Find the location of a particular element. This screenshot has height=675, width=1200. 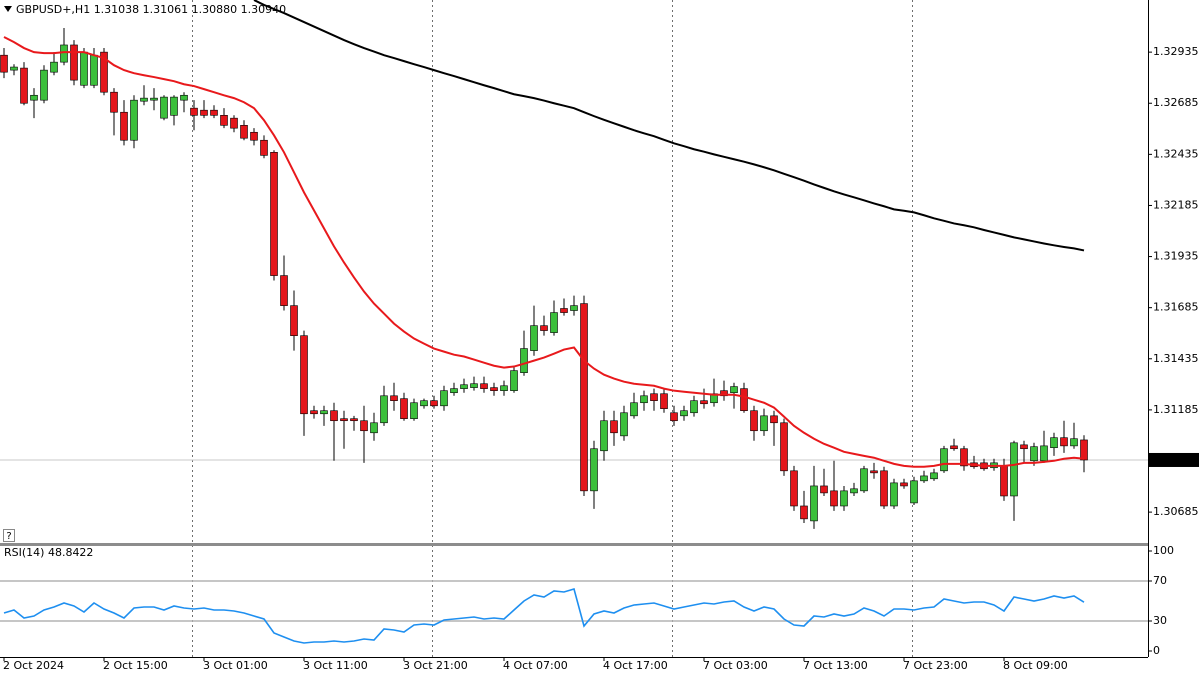

x-tick-label: 3 Oct 01:00 is located at coordinates (235, 665).